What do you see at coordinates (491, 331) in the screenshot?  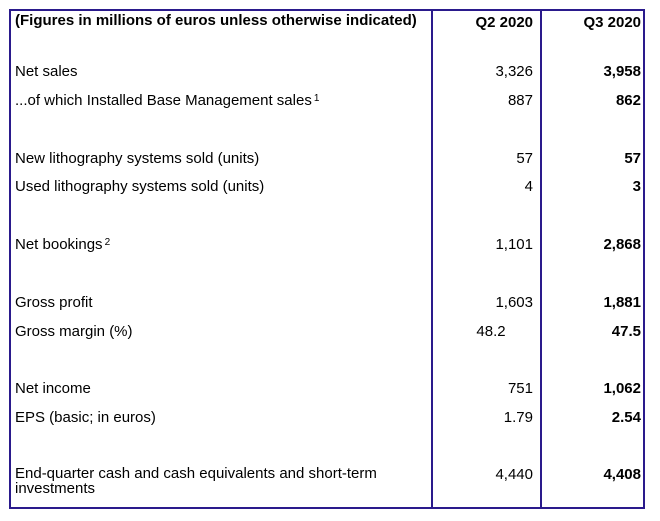 I see `row-q2-gross-margin: 48.2` at bounding box center [491, 331].